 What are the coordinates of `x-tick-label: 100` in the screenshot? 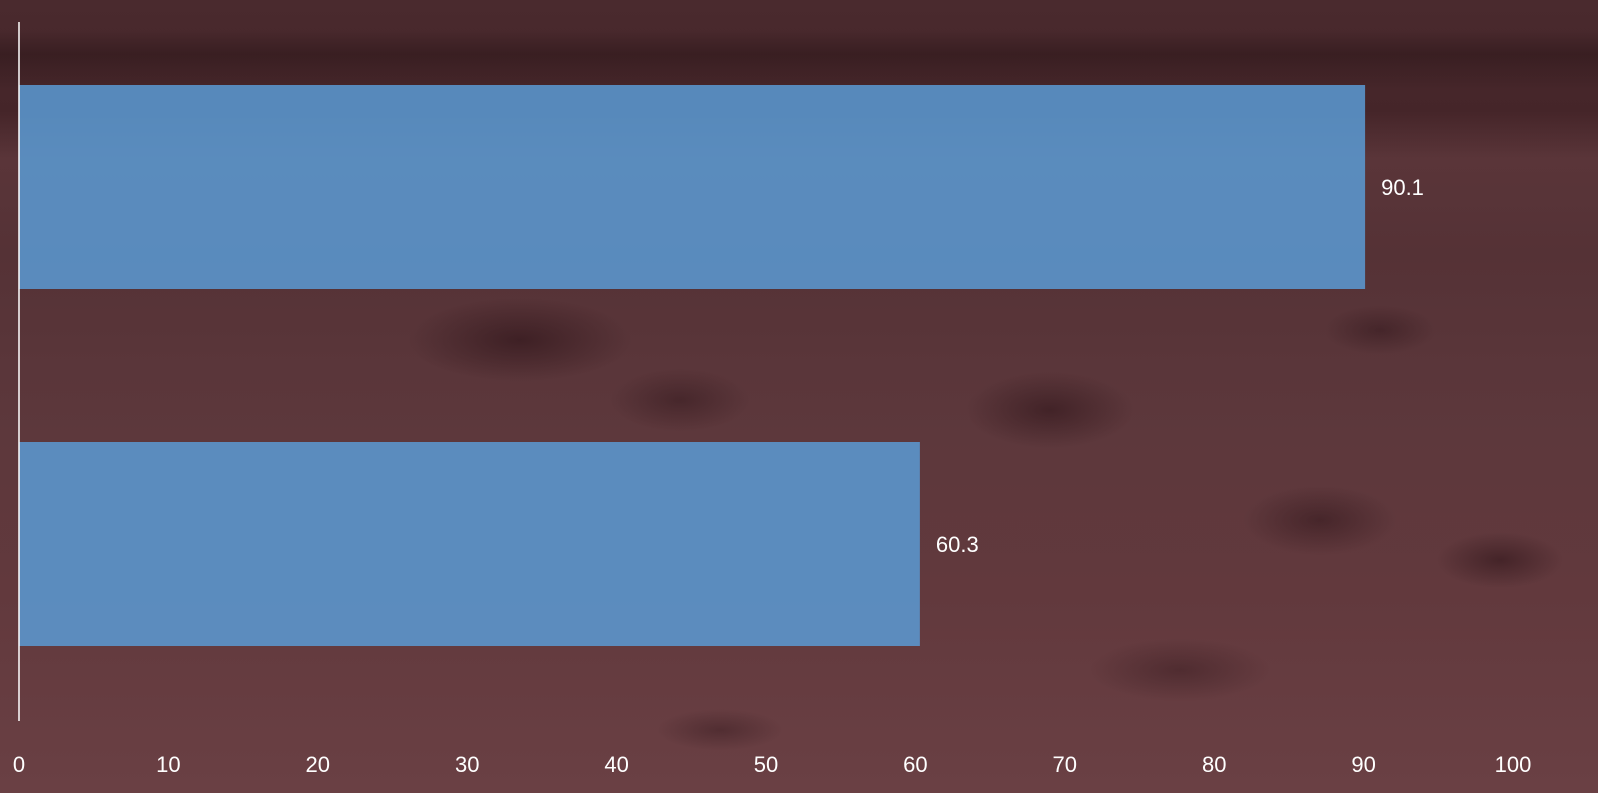 It's located at (1513, 764).